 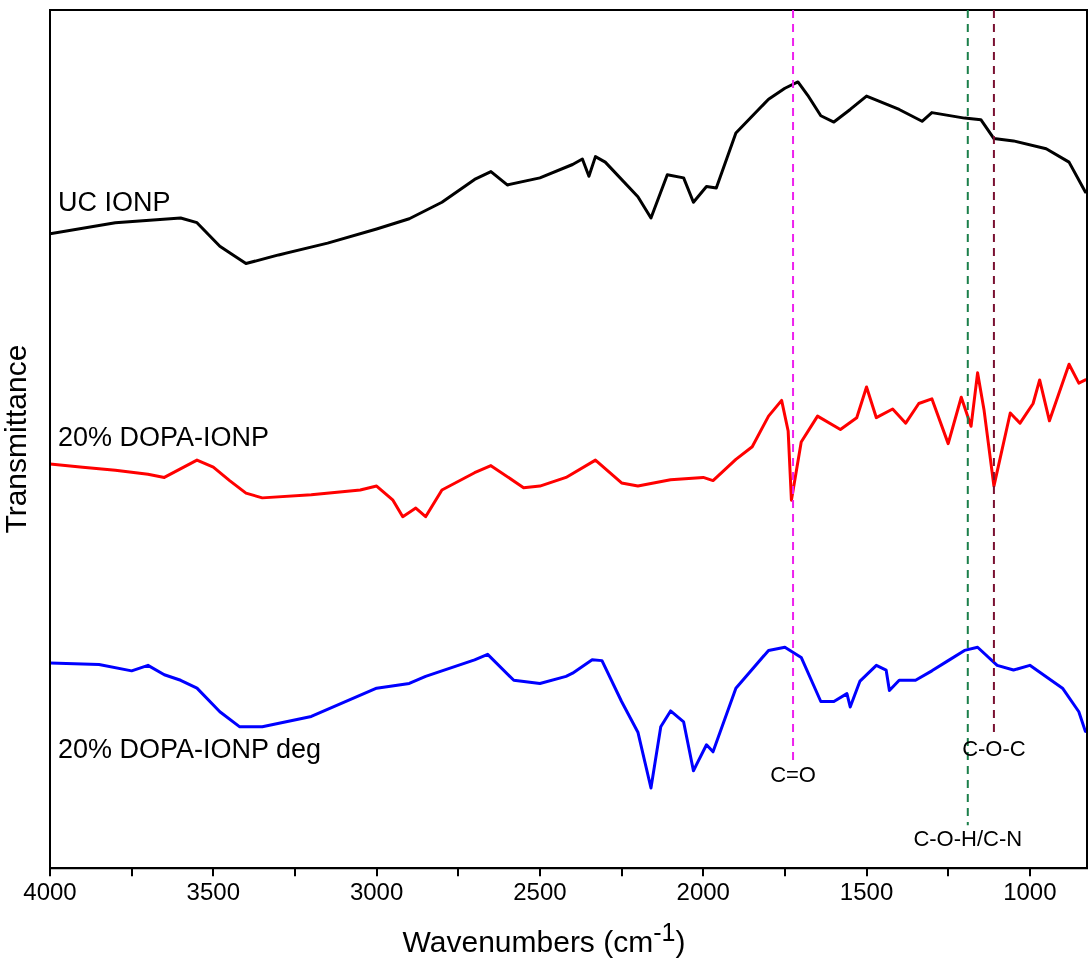 What do you see at coordinates (544, 938) in the screenshot?
I see `x-axis-title: Wavenumbers (cm$^{-1}$)` at bounding box center [544, 938].